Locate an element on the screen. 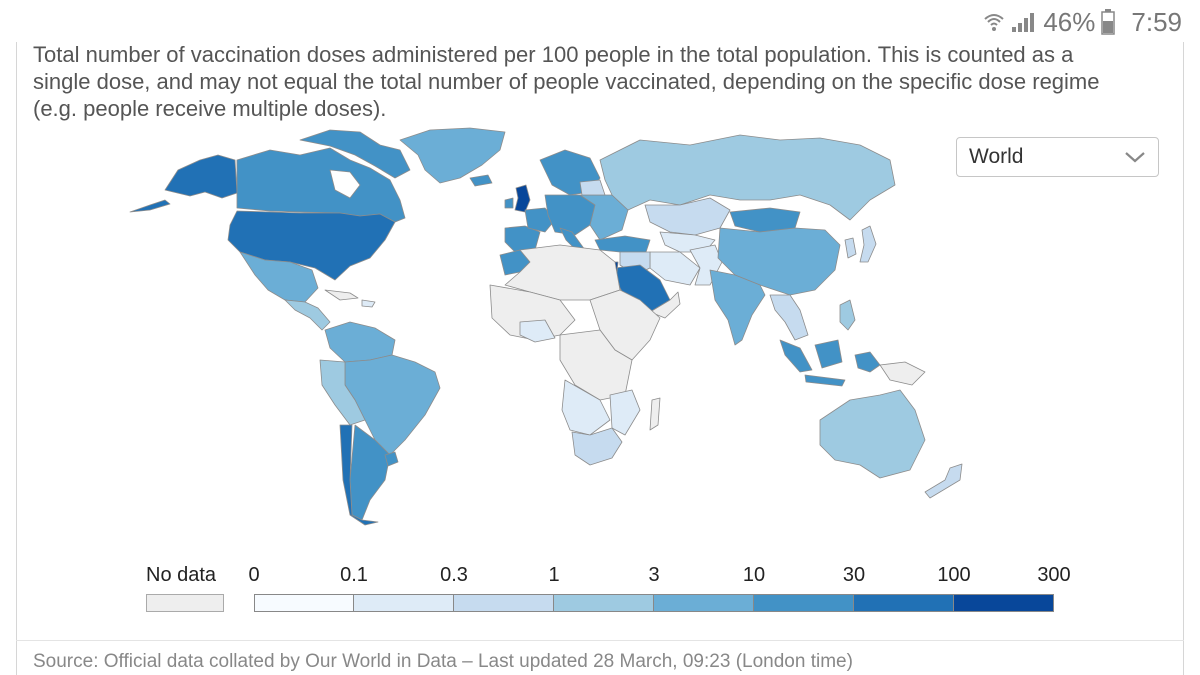 This screenshot has height=675, width=1200. region-india is located at coordinates (737, 307).